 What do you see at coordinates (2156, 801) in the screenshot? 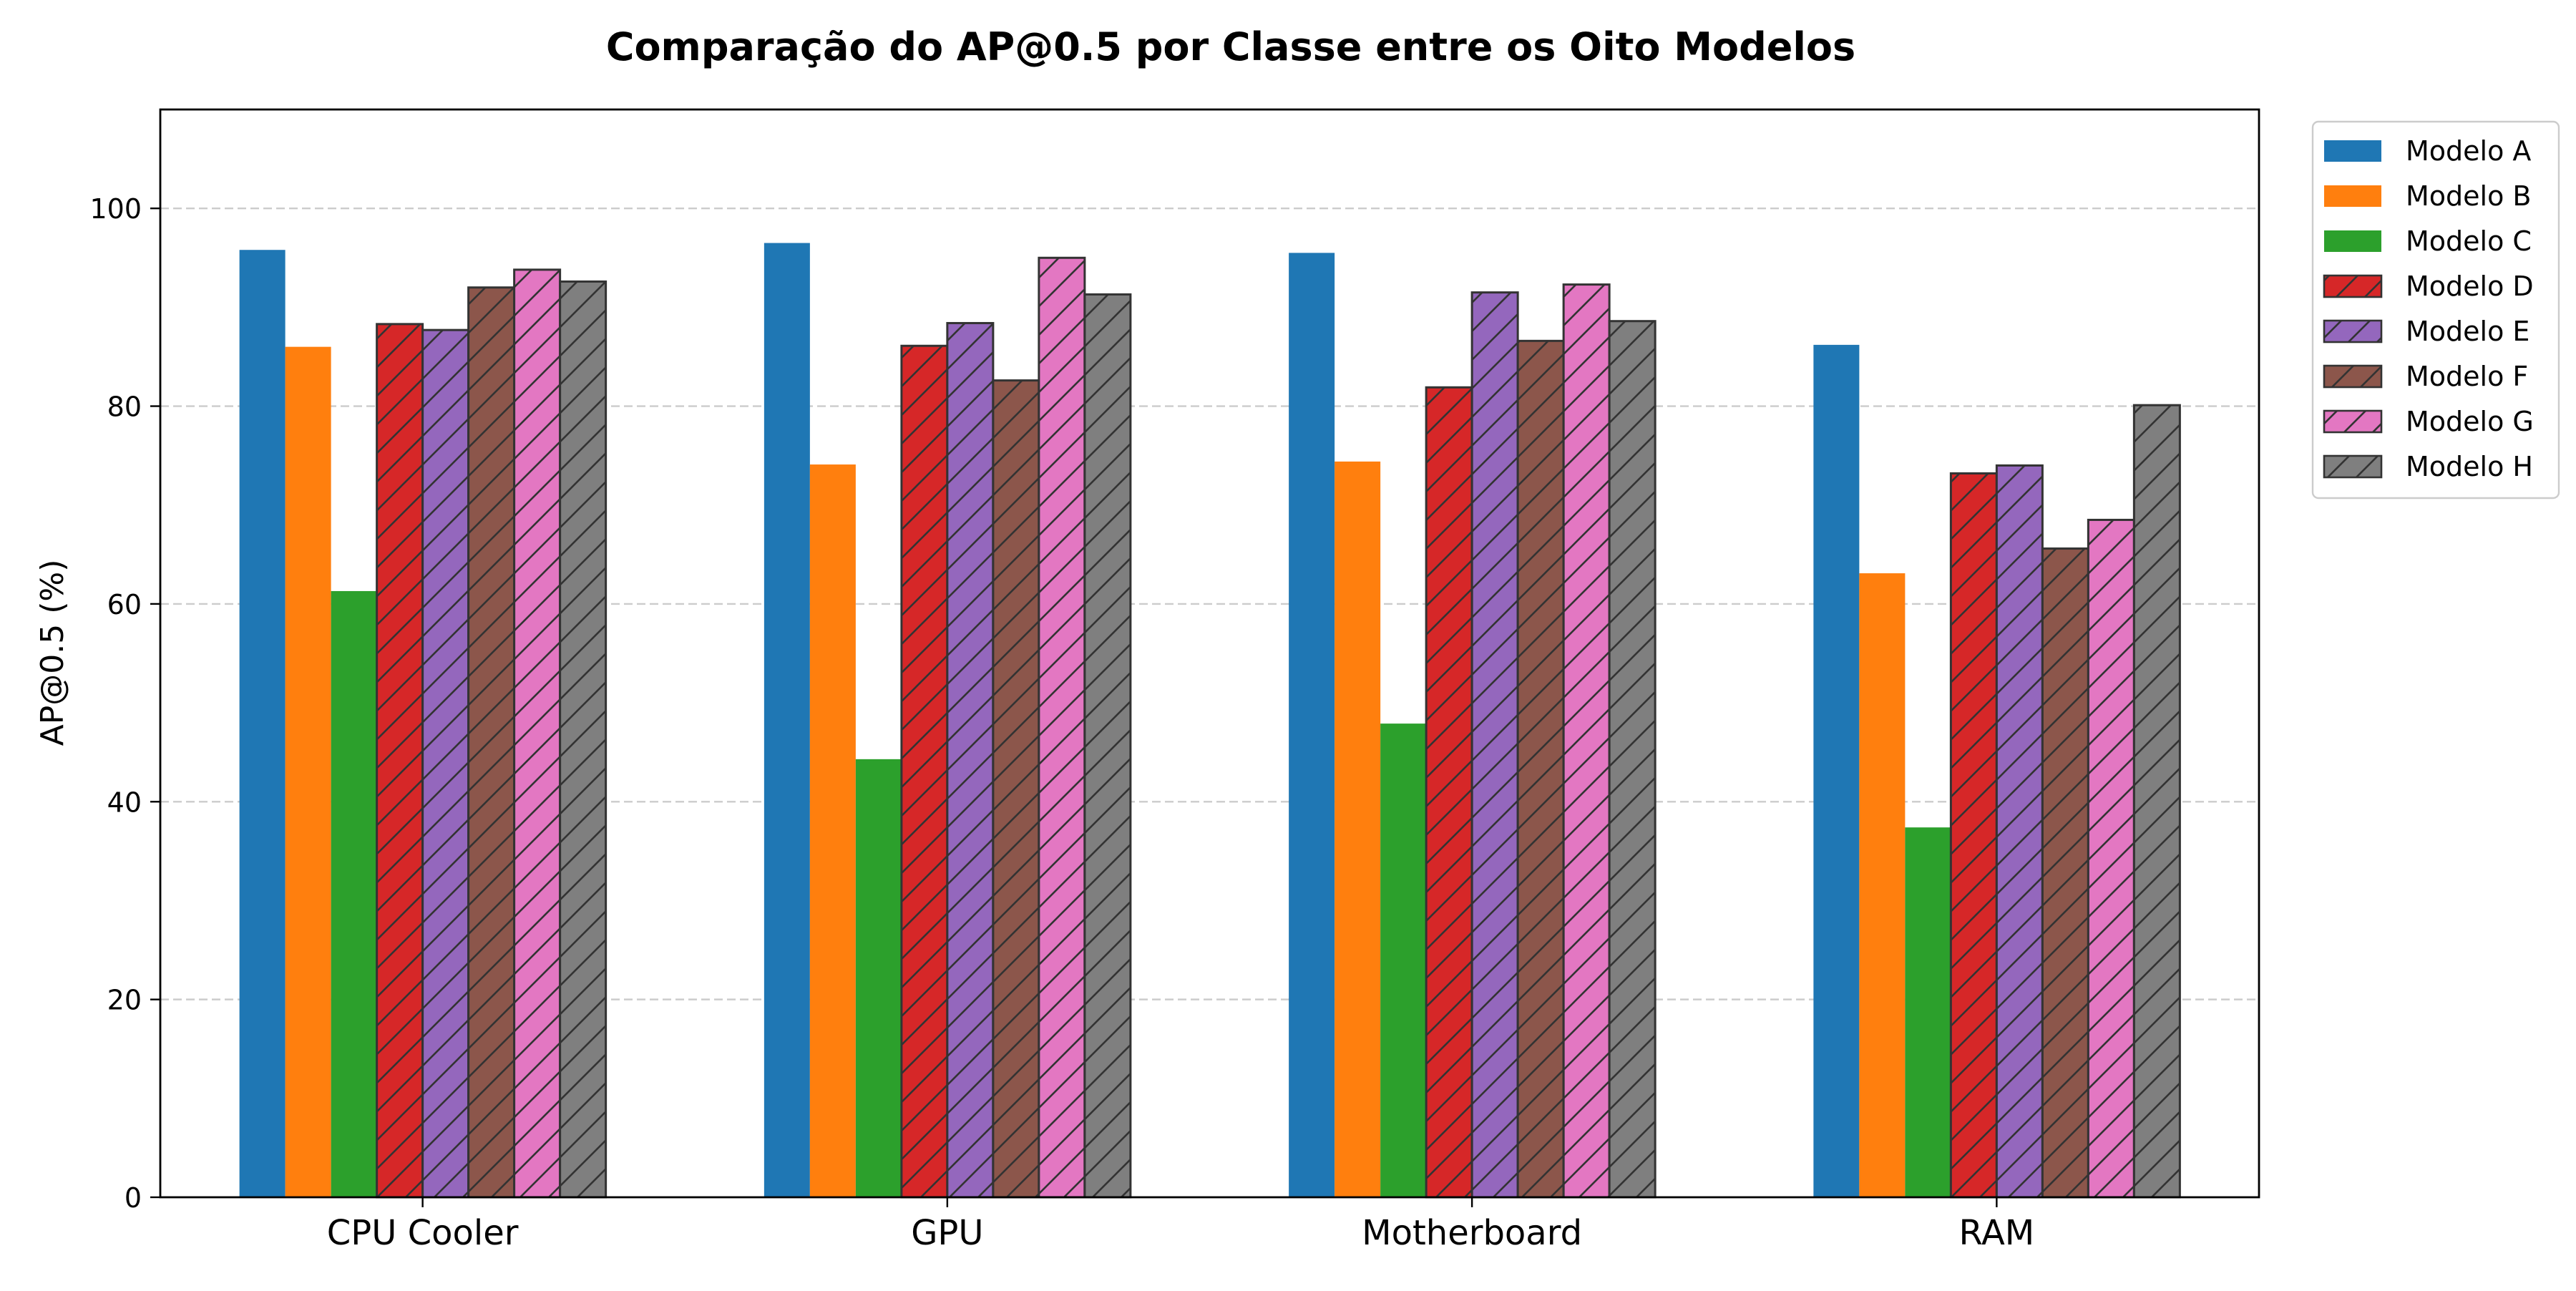
I see `bar-ram-modelo-h` at bounding box center [2156, 801].